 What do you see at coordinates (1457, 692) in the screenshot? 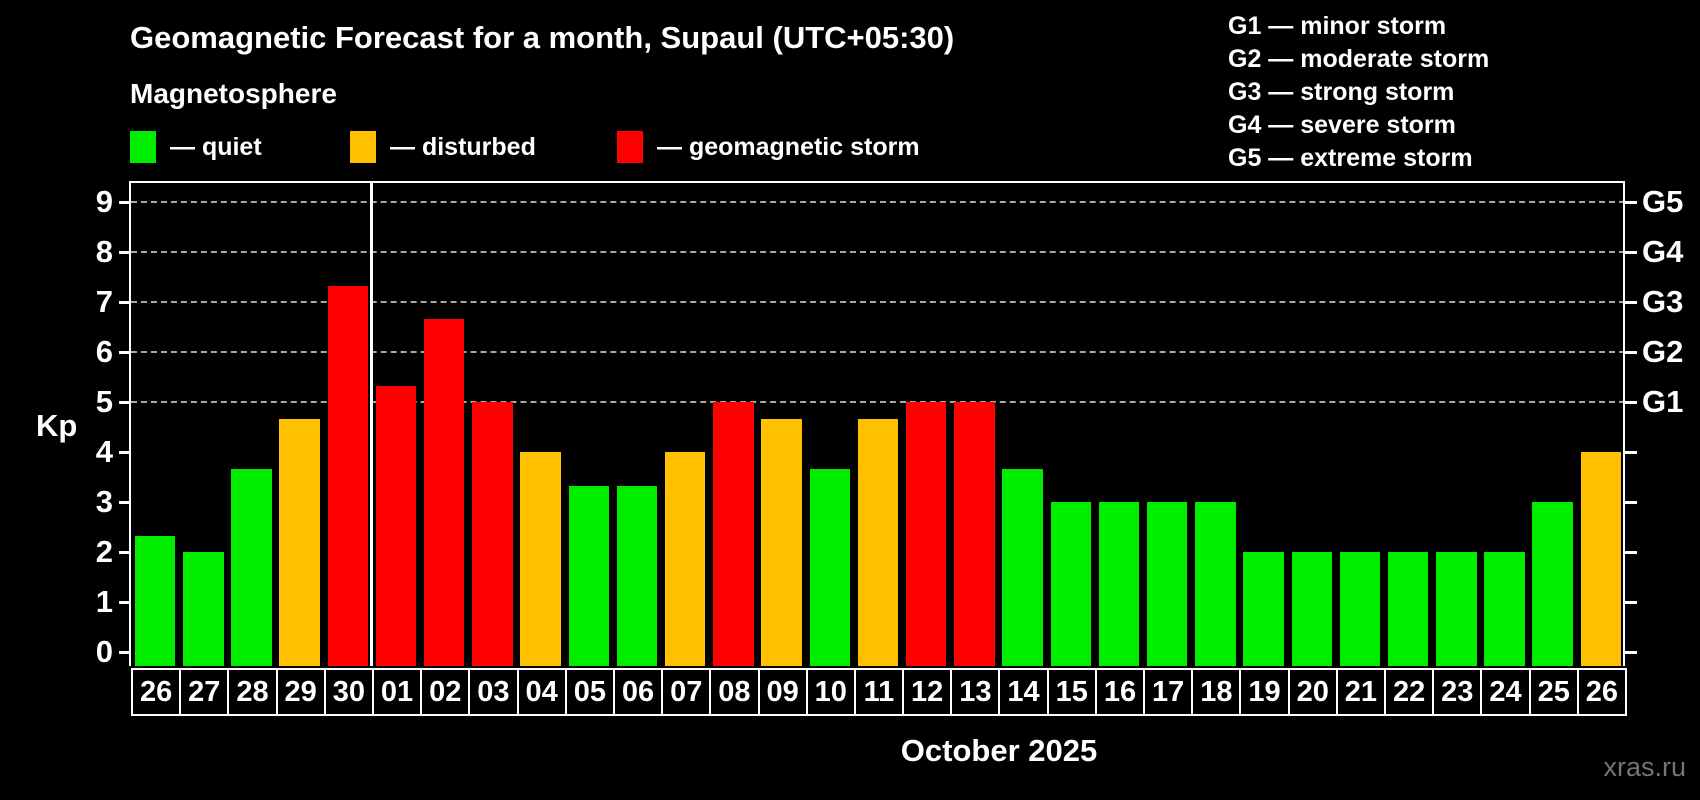
I see `day-label-oct-23: 23` at bounding box center [1457, 692].